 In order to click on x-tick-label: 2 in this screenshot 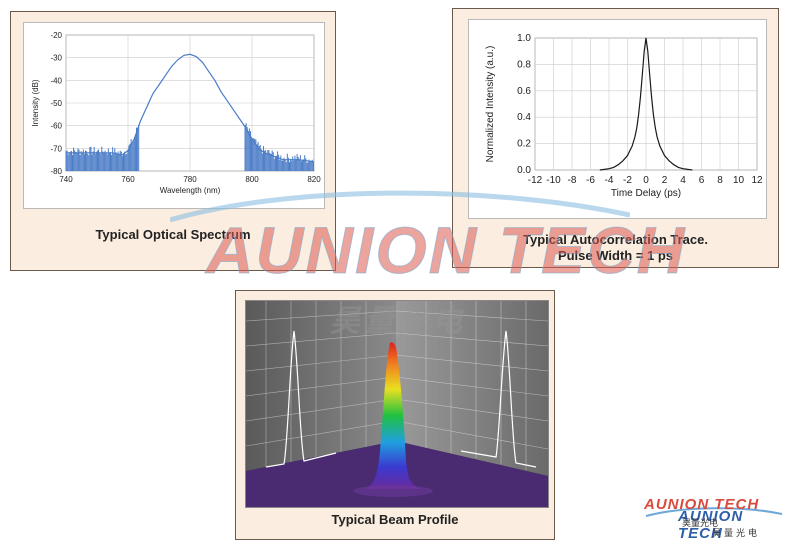, I will do `click(665, 180)`.